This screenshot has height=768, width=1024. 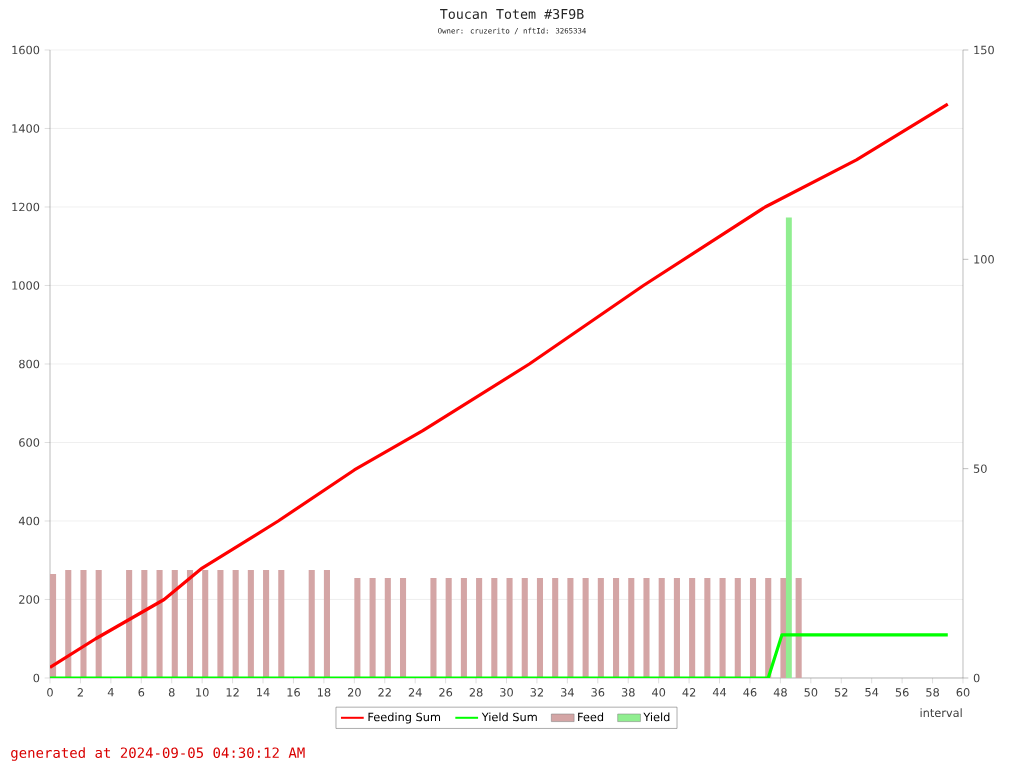 What do you see at coordinates (841, 692) in the screenshot?
I see `x-tick-label: 52` at bounding box center [841, 692].